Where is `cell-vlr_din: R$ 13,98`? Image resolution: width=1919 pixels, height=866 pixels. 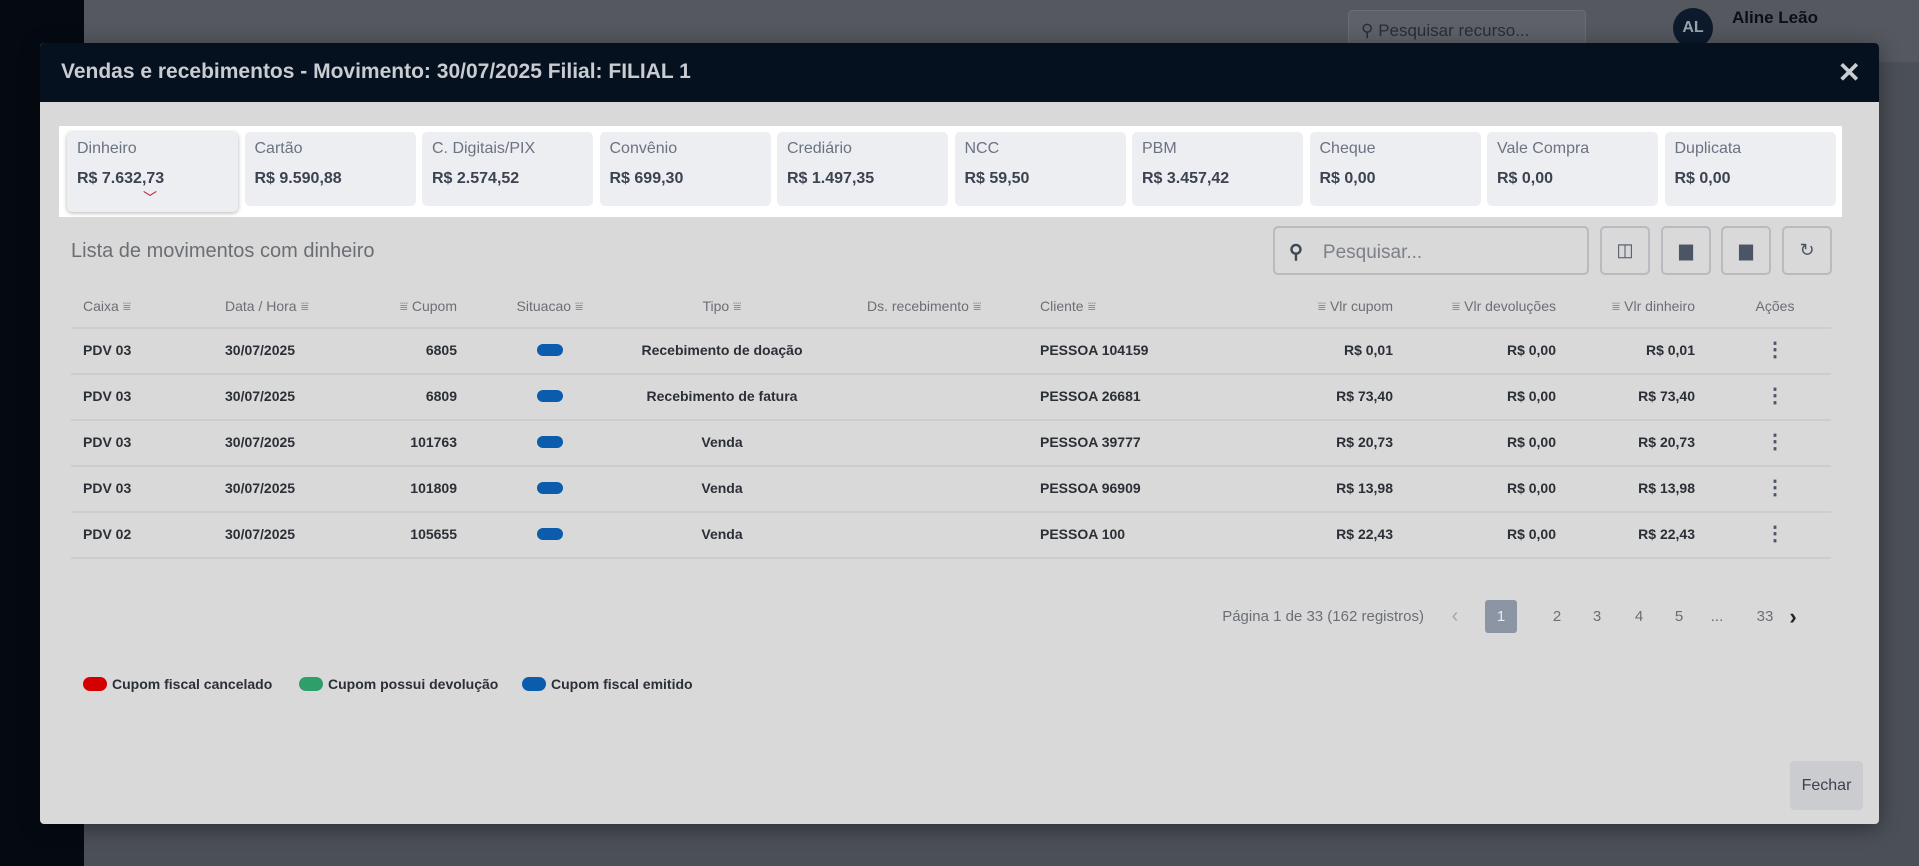
cell-vlr_din: R$ 13,98 is located at coordinates (1666, 488).